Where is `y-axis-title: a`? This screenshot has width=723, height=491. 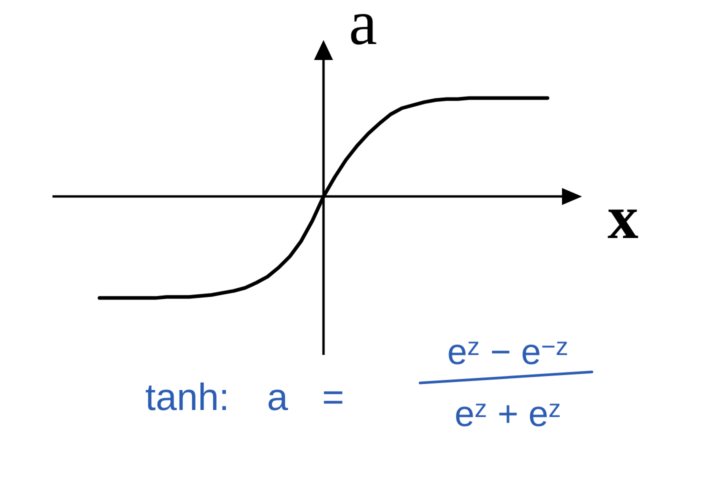 y-axis-title: a is located at coordinates (363, 29).